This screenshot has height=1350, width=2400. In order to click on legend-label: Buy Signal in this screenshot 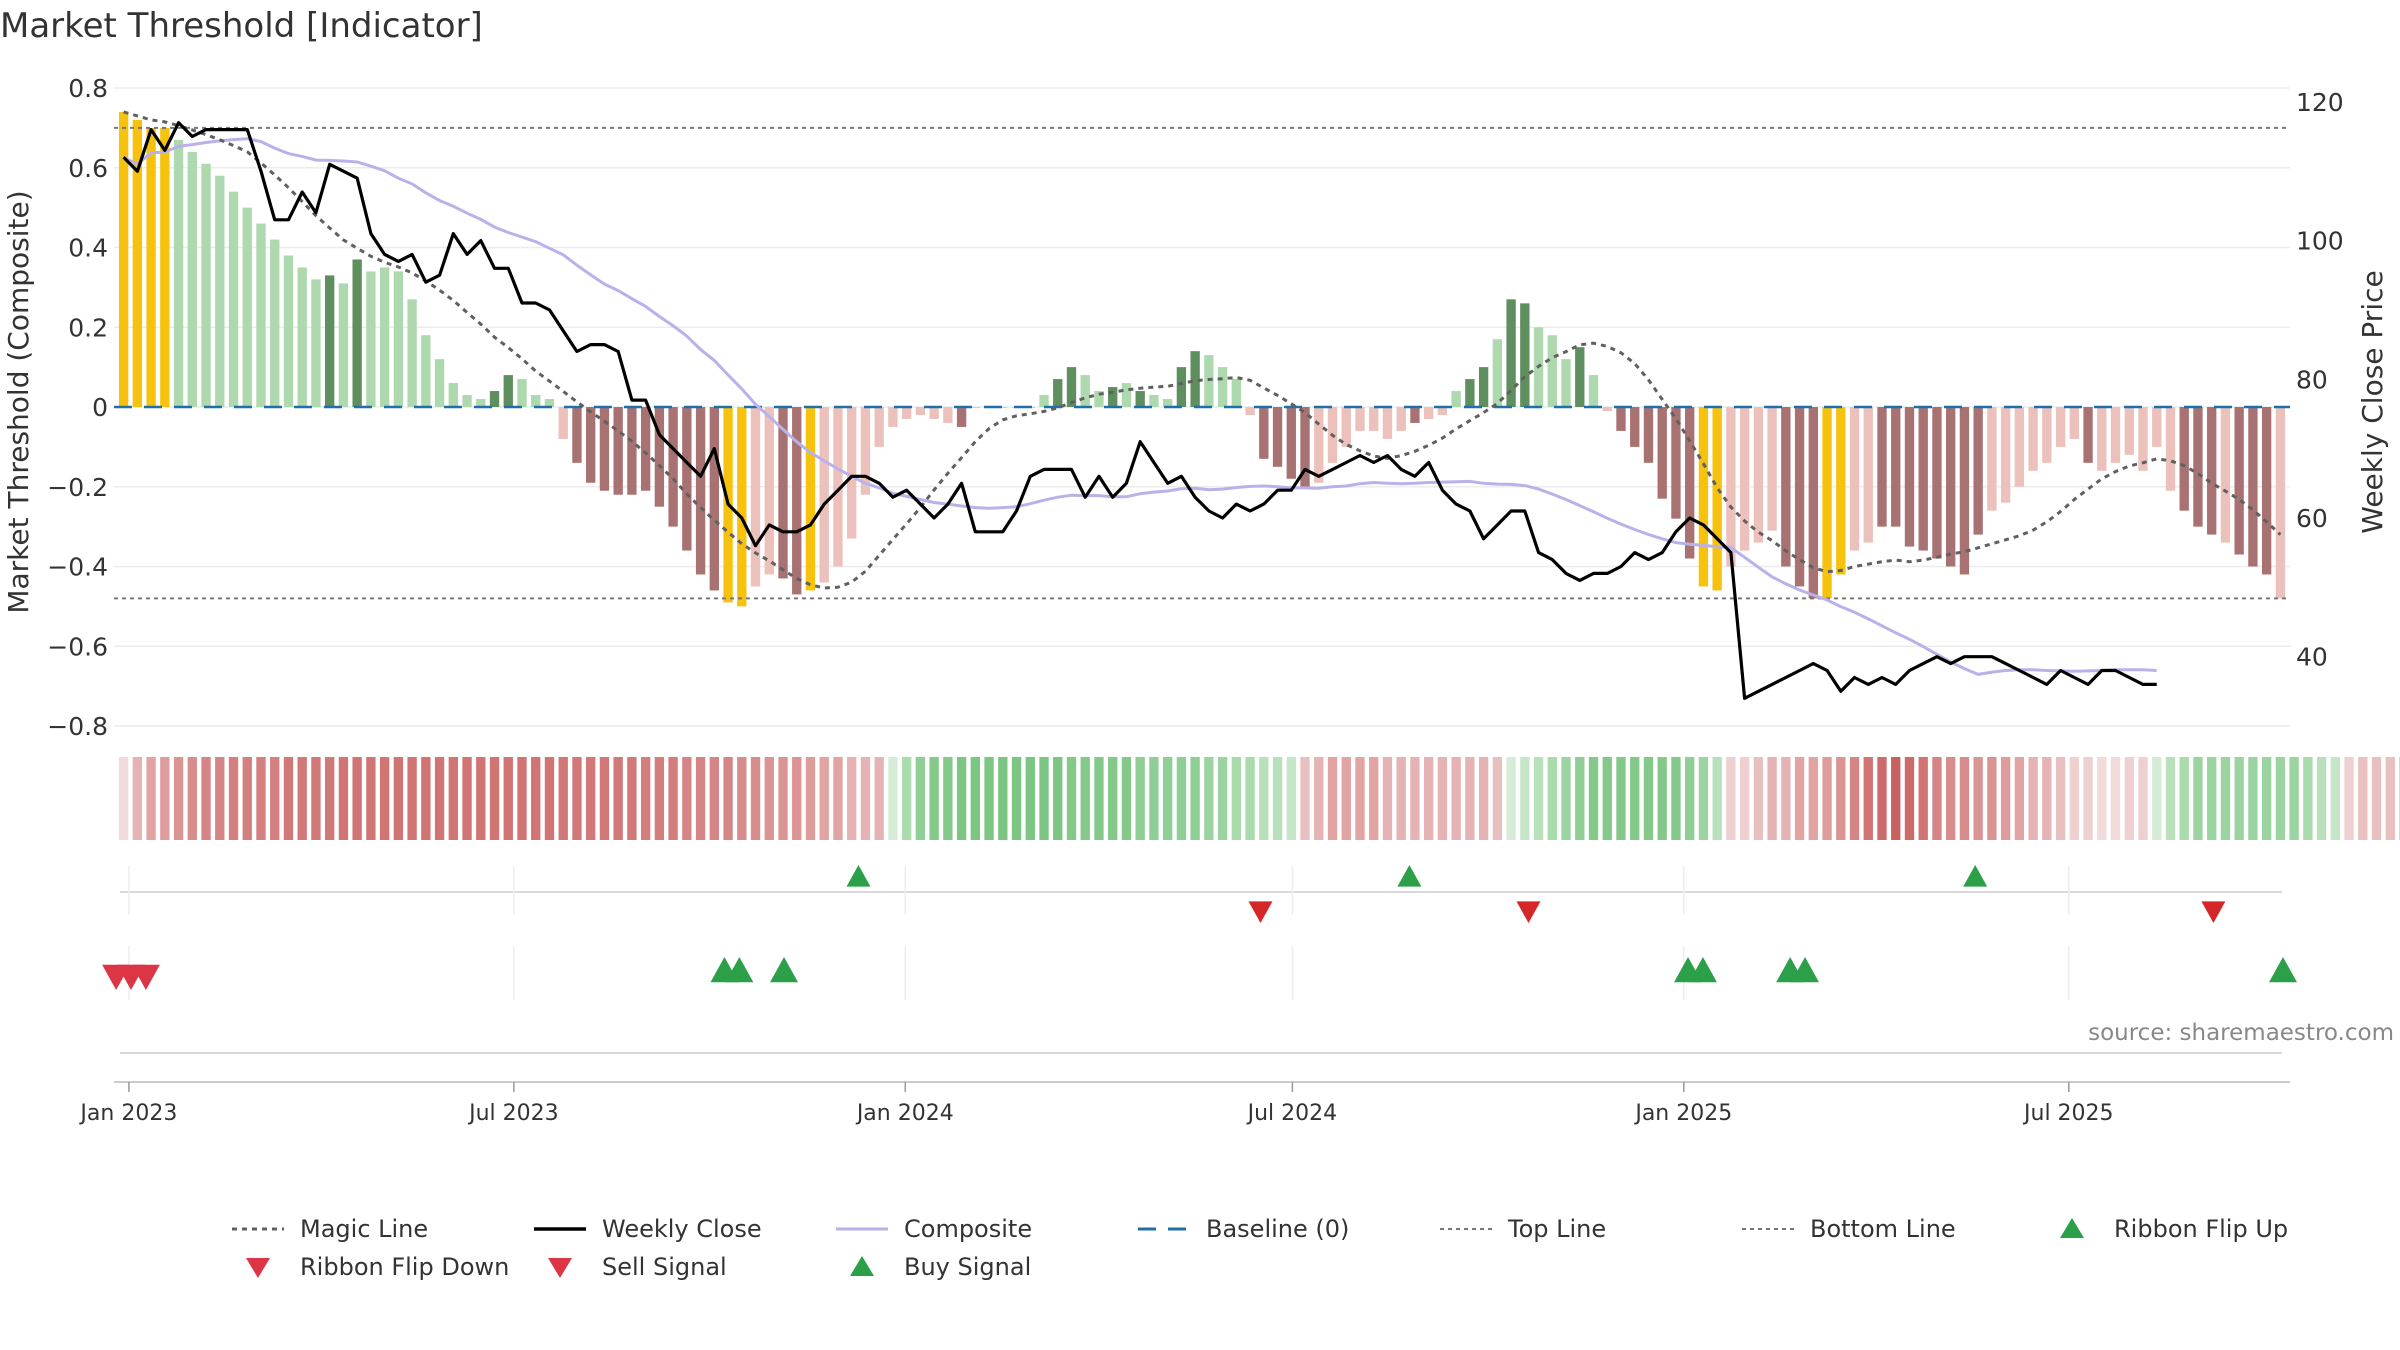, I will do `click(968, 1267)`.